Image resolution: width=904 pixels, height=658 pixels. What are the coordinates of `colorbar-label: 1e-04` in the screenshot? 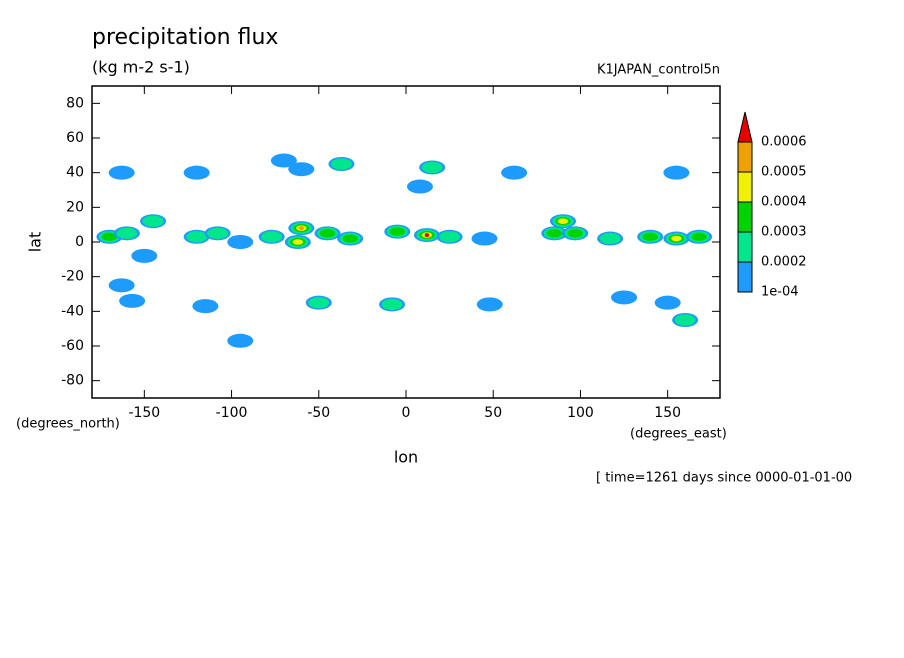 It's located at (780, 292).